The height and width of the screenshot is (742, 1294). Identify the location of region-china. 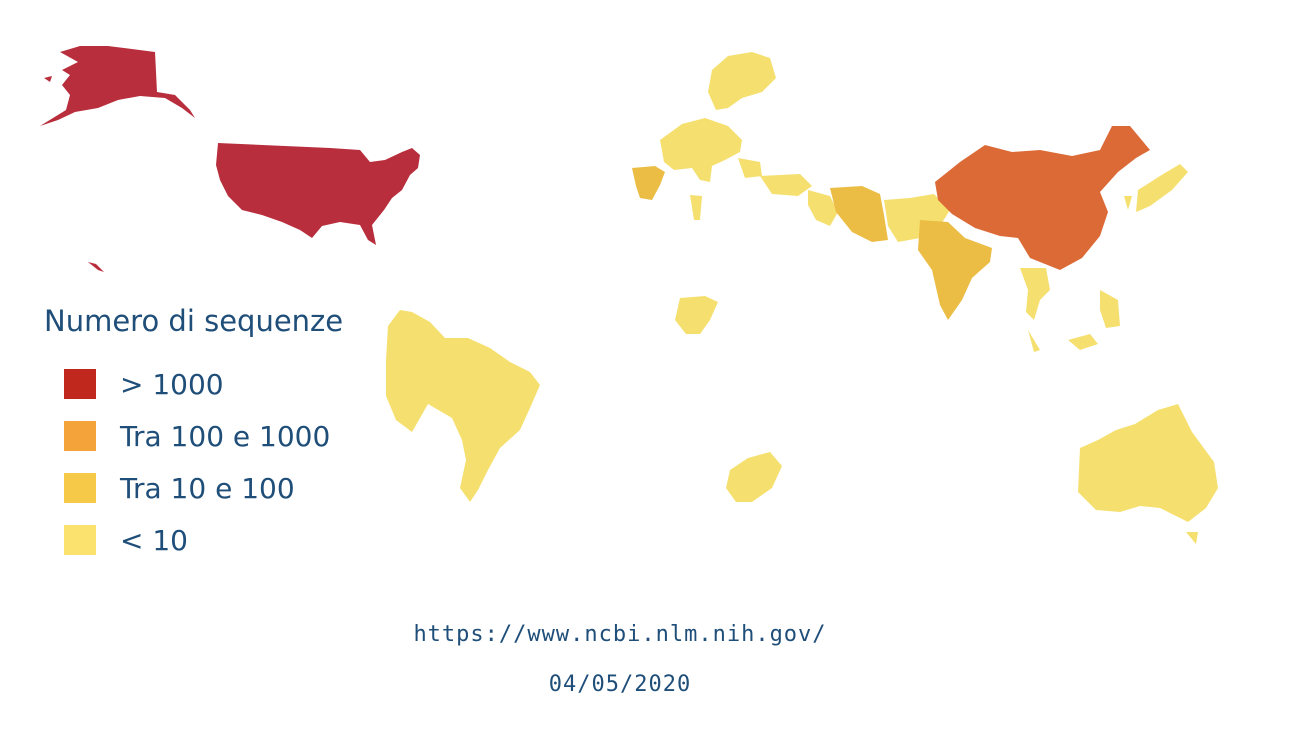
(1042, 198).